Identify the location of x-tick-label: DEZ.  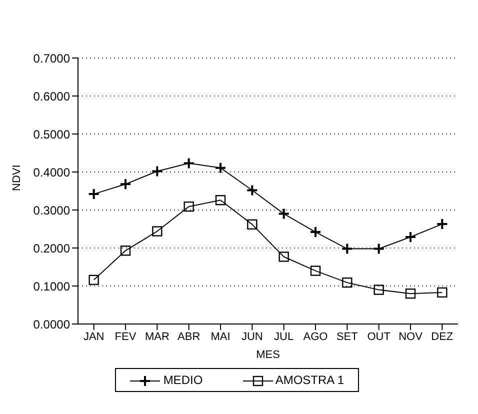
(442, 336).